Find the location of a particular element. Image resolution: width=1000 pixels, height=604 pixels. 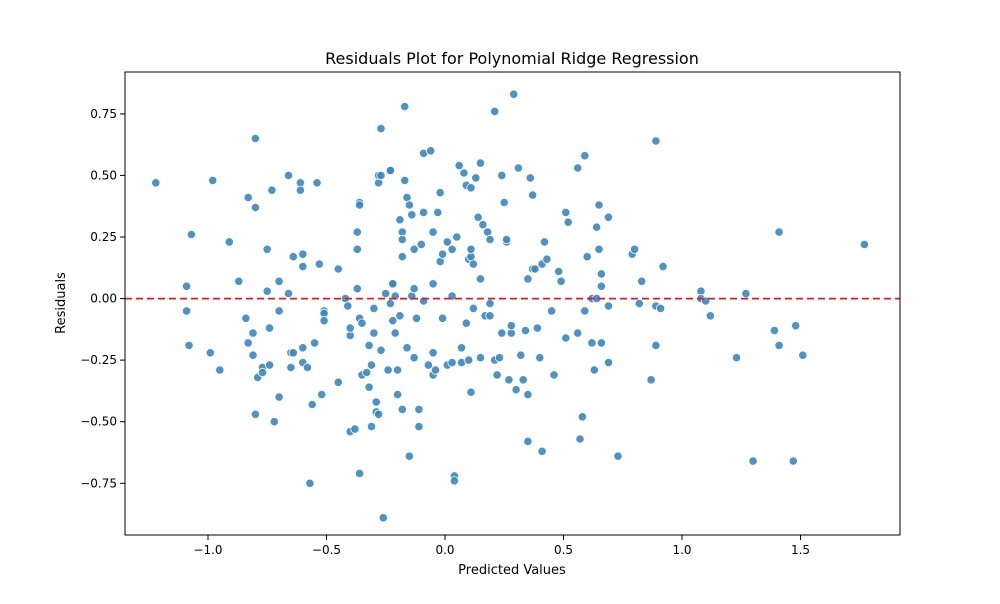

y-axis-ticks: −0.75 −0.50 −0.25 0.00 0.25 0.50 0.75 is located at coordinates (102, 298).